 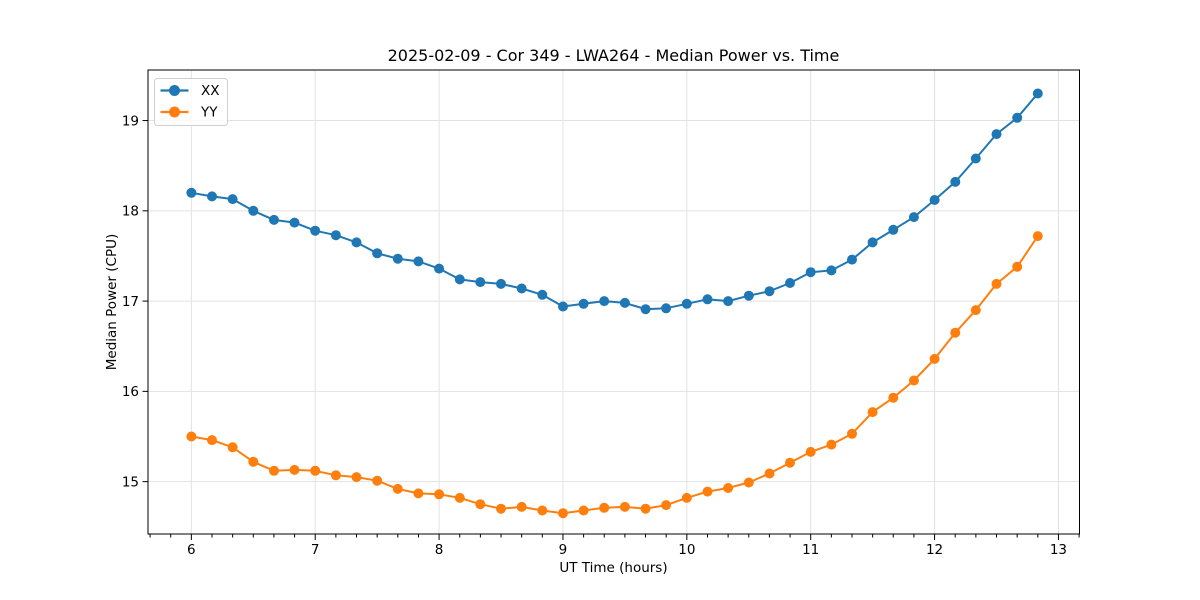 I want to click on y-axis-tick-label: 17, so click(x=130, y=302).